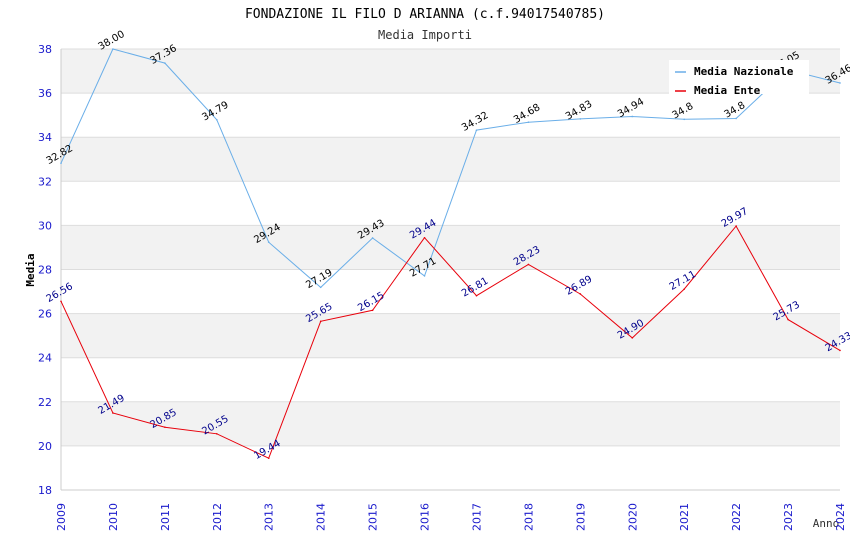 The width and height of the screenshot is (850, 550). I want to click on y-tick-label: 28, so click(45, 270).